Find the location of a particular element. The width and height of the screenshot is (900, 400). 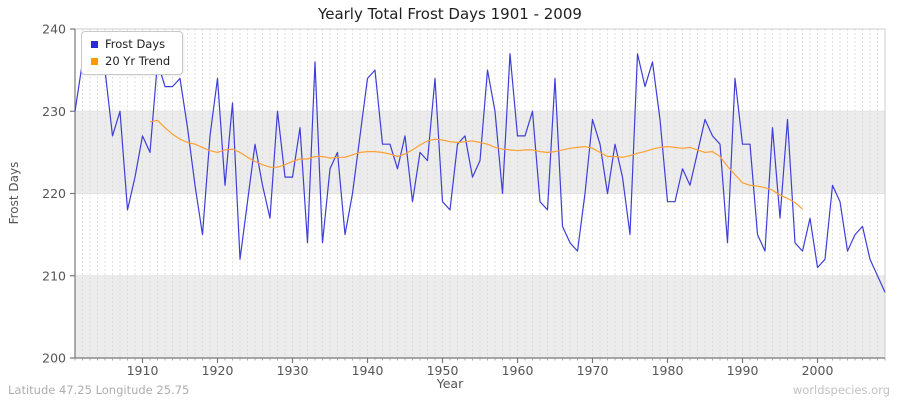

coordinates-label: Latitude 47.25 Longitude 25.75 is located at coordinates (99, 390).